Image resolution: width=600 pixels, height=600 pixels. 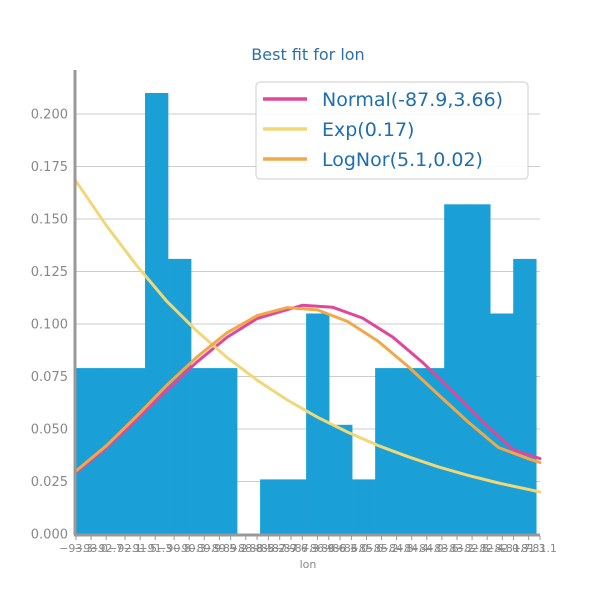 What do you see at coordinates (502, 548) in the screenshot?
I see `x-tick-label: −82.0` at bounding box center [502, 548].